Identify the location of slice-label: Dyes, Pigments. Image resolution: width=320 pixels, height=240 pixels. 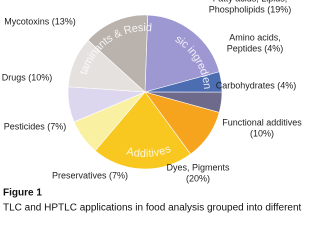
(198, 167).